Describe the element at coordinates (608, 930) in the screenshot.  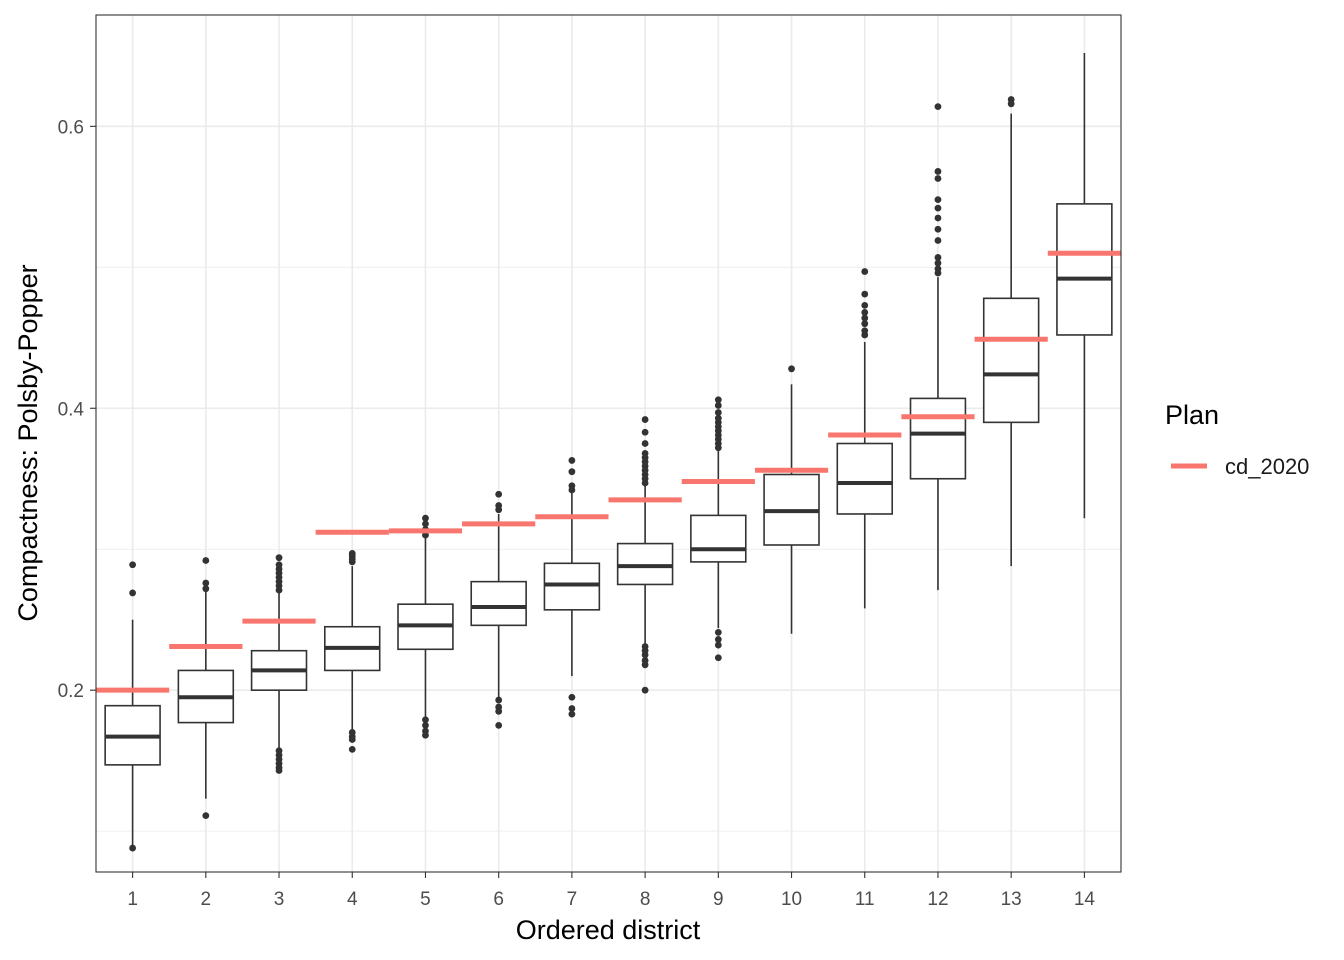
I see `x-axis-title: Ordered district` at that location.